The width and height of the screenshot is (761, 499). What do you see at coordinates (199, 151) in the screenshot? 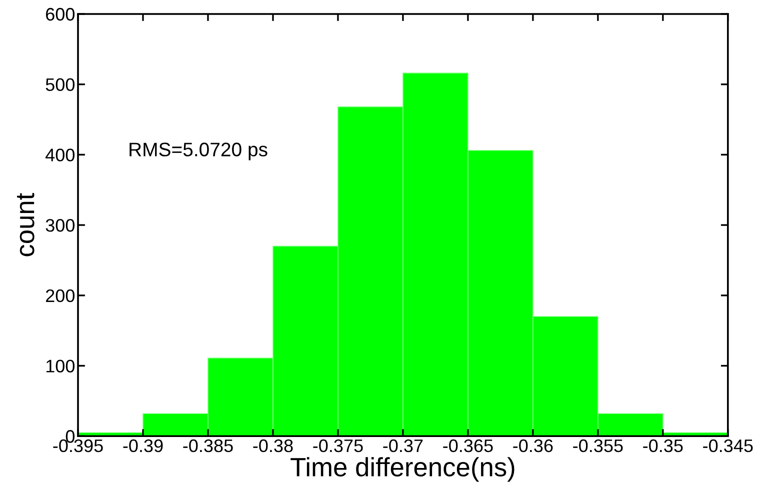
I see `annotation: RMS=5.0720 ps` at bounding box center [199, 151].